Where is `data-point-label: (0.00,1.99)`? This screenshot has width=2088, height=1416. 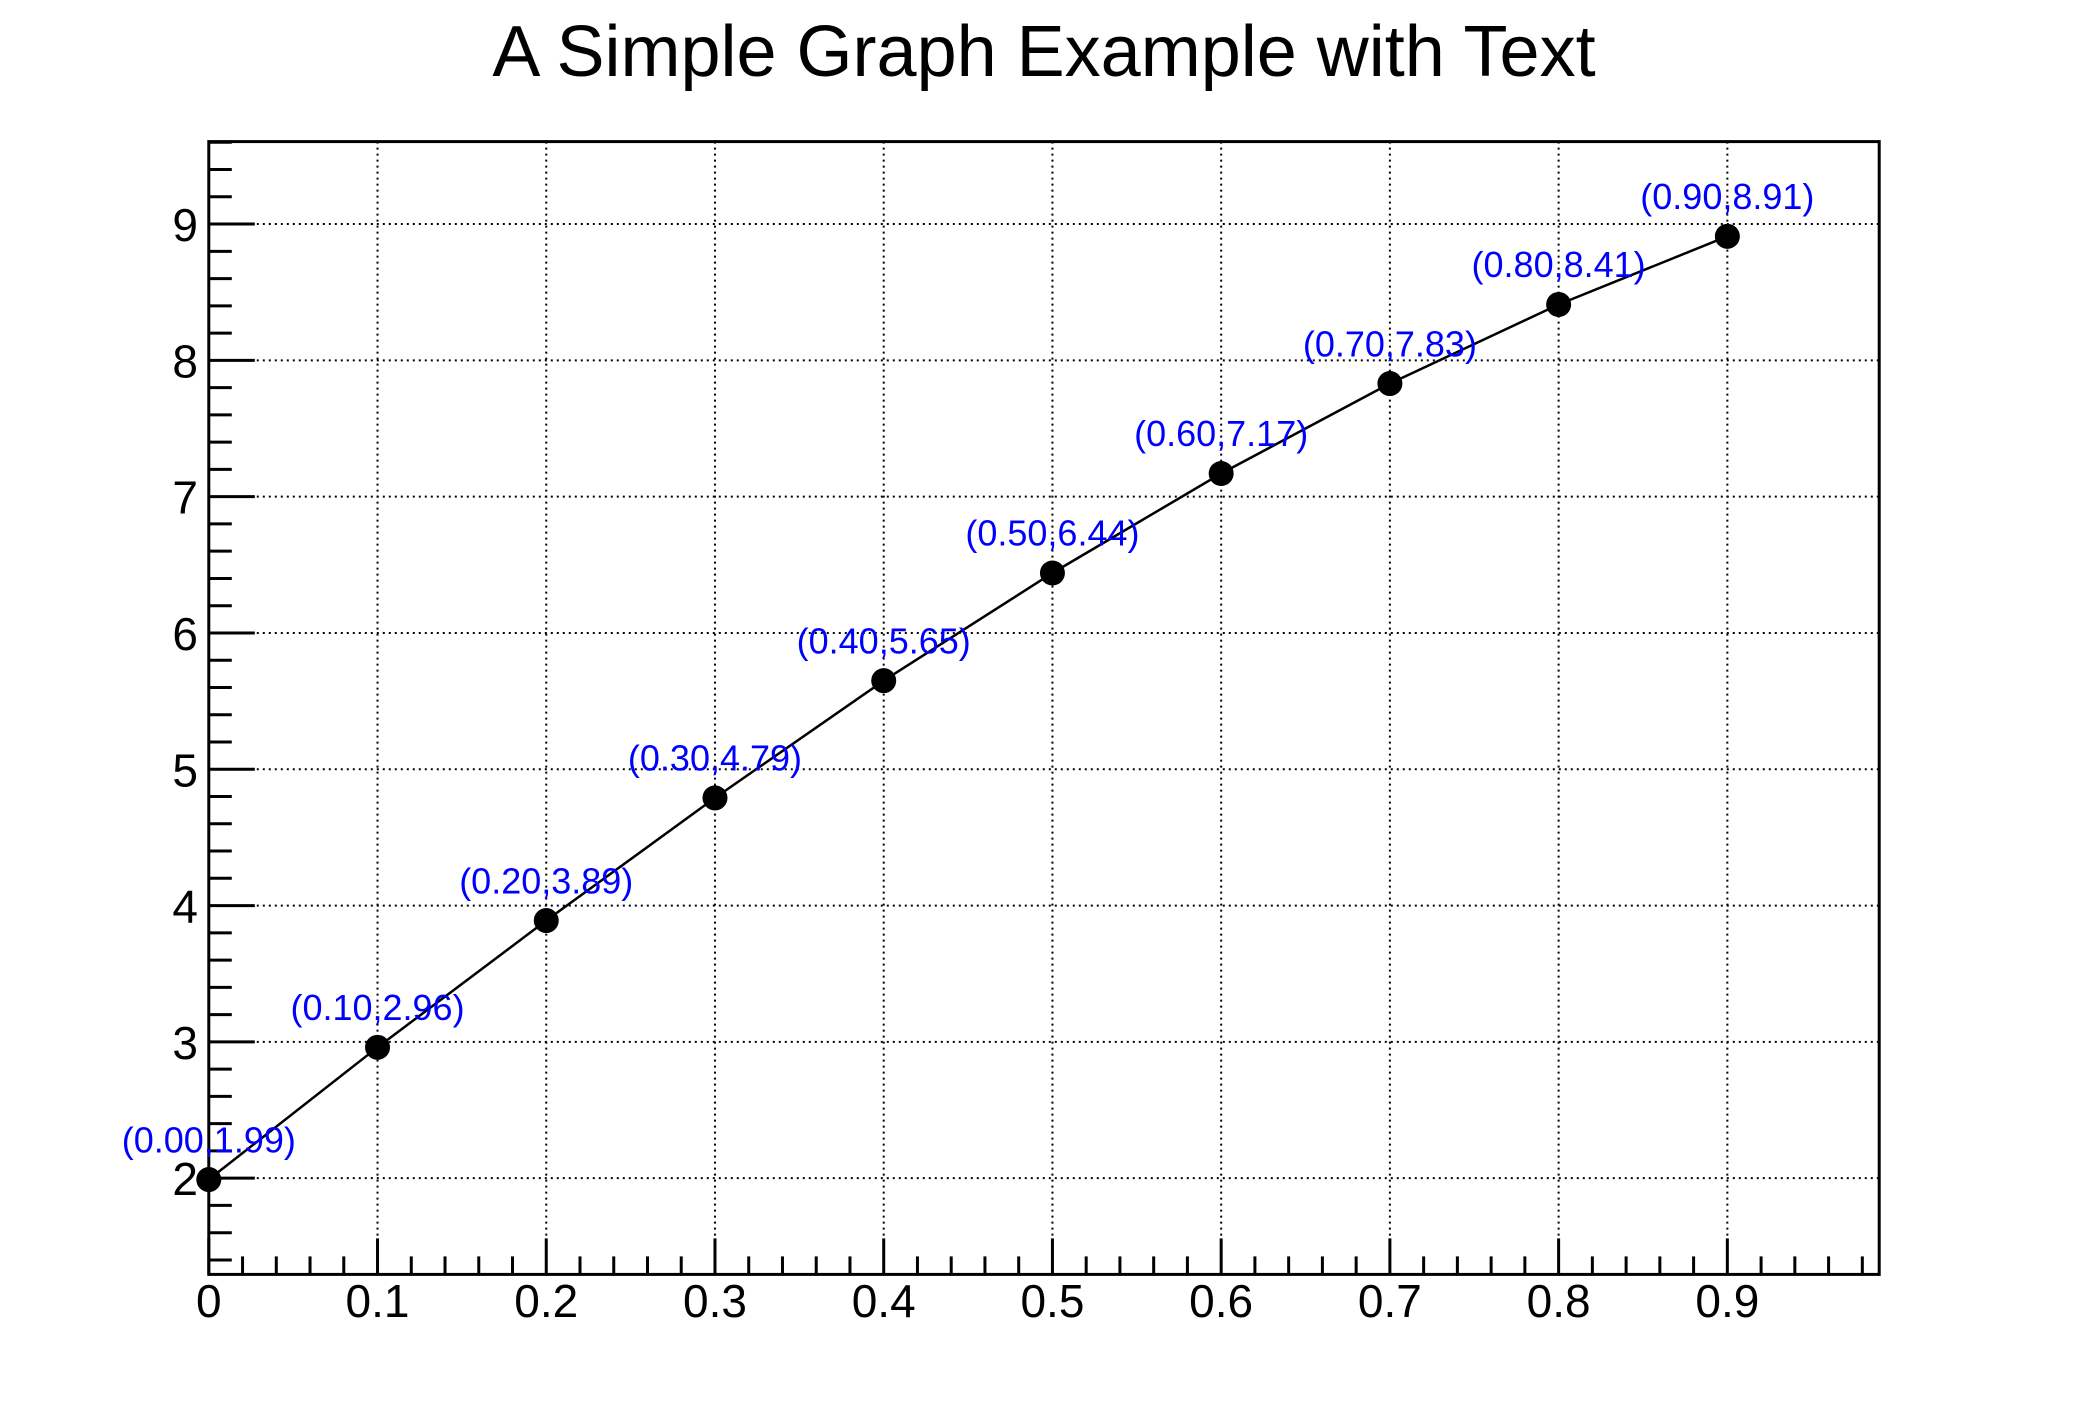
data-point-label: (0.00,1.99) is located at coordinates (209, 1139).